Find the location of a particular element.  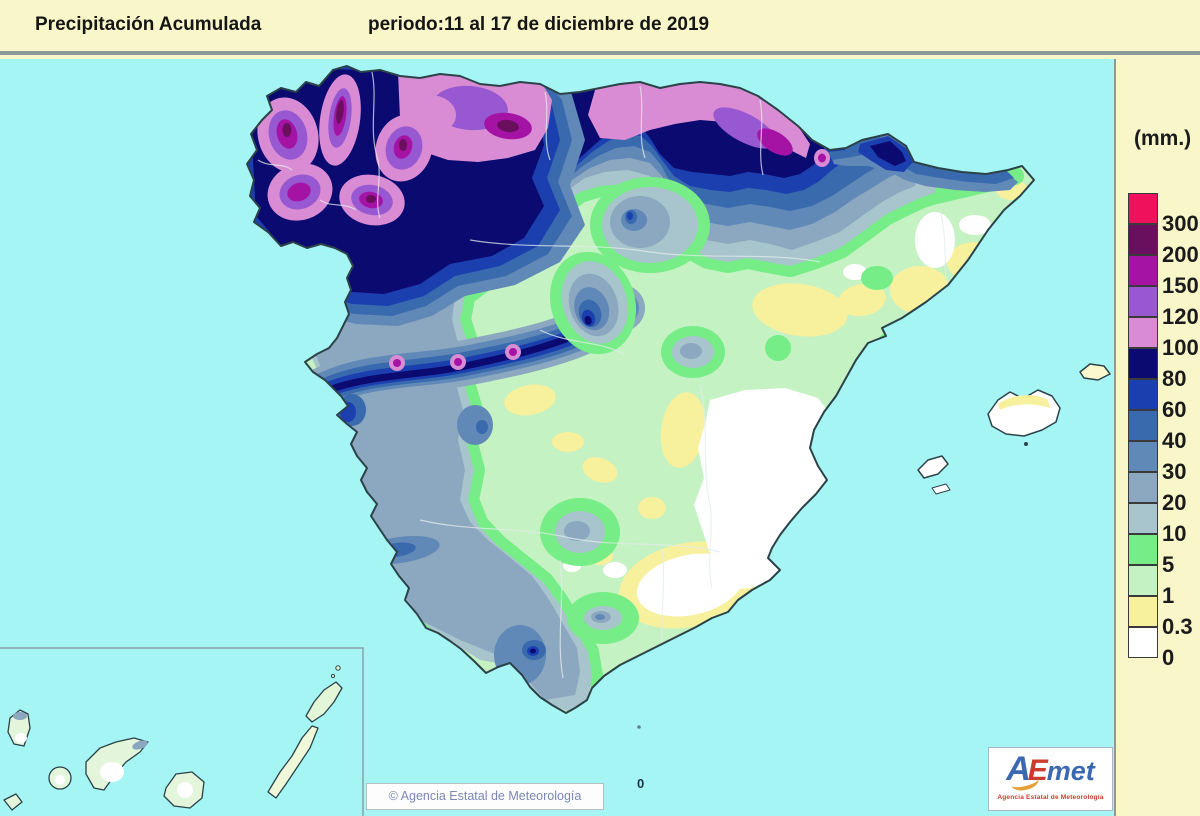

period-label: periodo:11 al 17 de diciembre de 2019 is located at coordinates (539, 24).